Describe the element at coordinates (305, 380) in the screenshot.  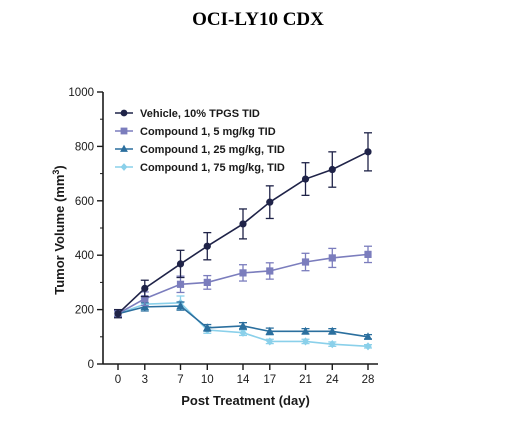
I see `x-tick-label: 21` at that location.